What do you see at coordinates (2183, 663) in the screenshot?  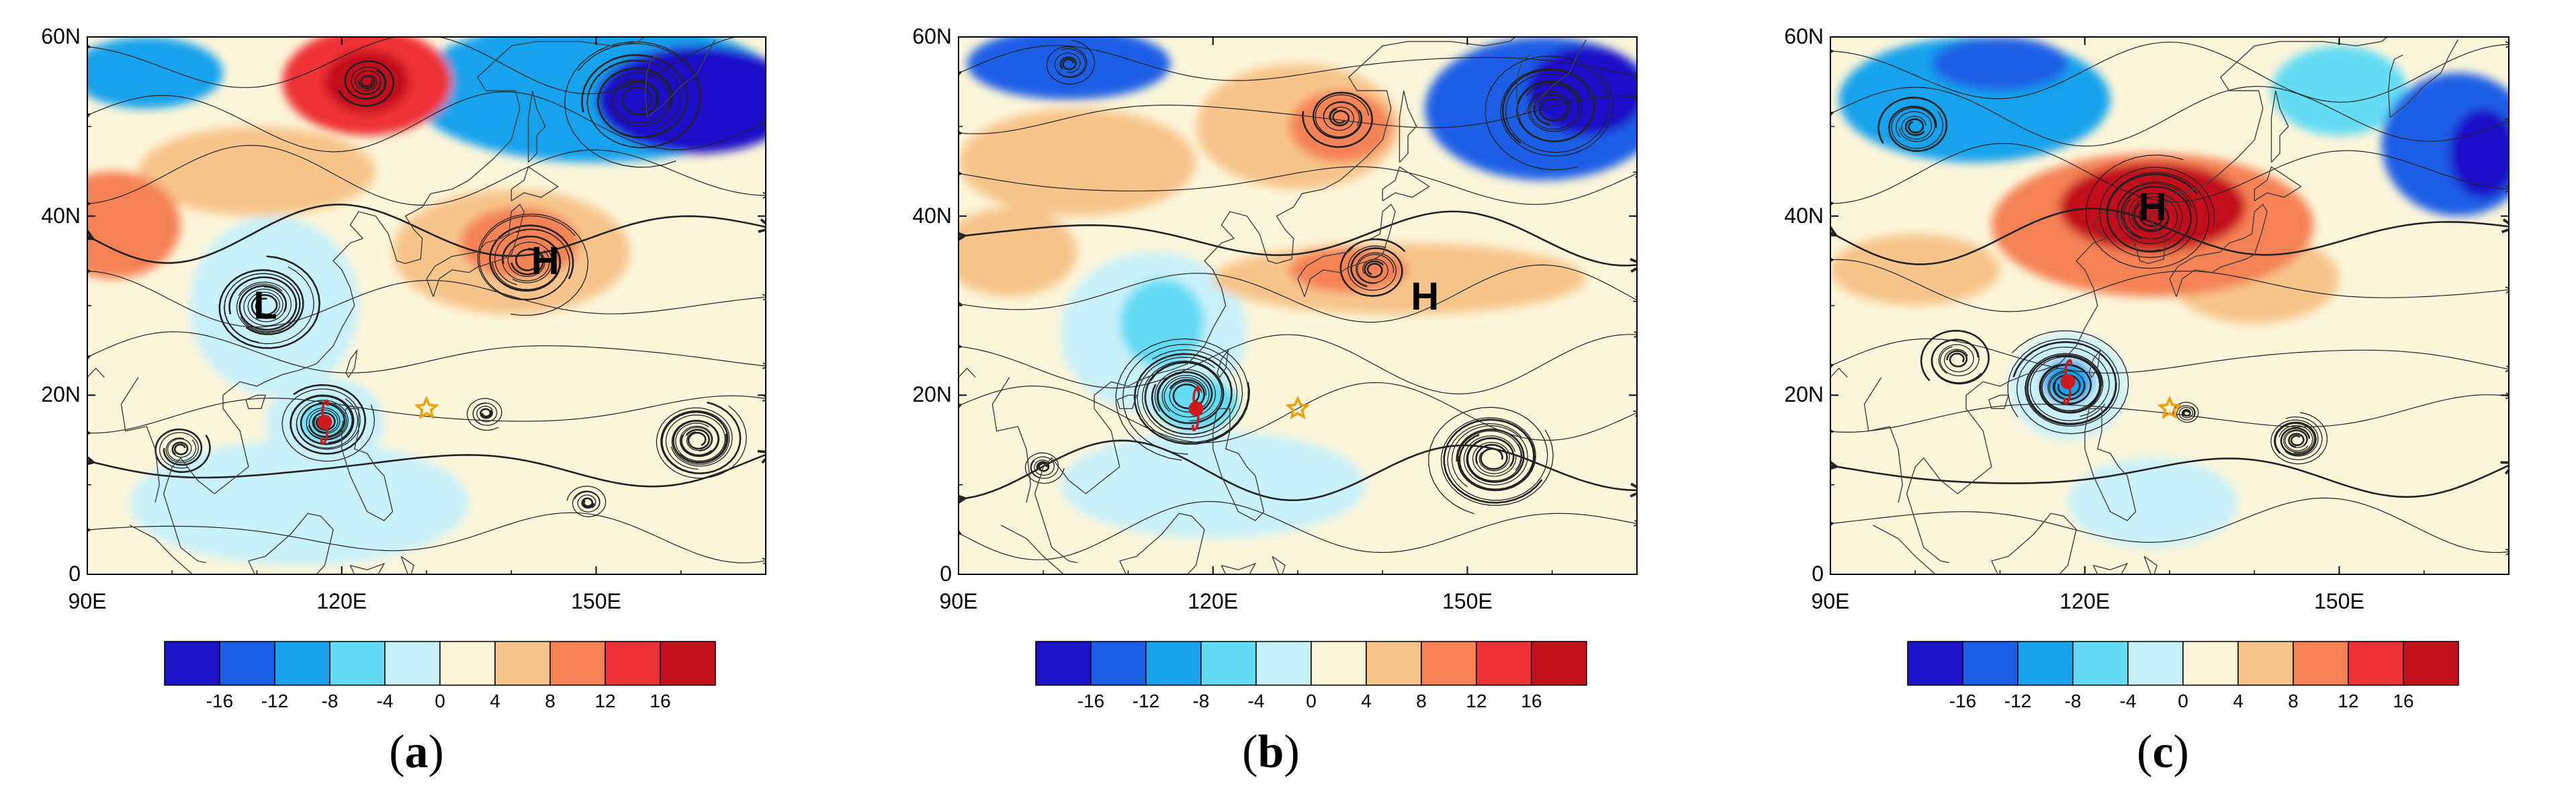 I see `colorbar` at bounding box center [2183, 663].